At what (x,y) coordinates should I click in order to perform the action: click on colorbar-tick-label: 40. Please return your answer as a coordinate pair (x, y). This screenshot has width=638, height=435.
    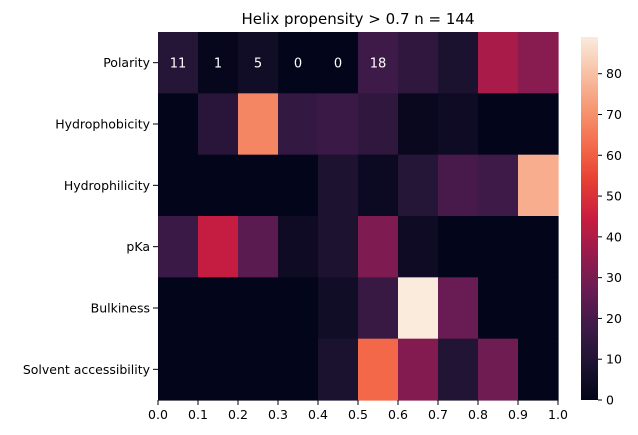
    Looking at the image, I should click on (614, 236).